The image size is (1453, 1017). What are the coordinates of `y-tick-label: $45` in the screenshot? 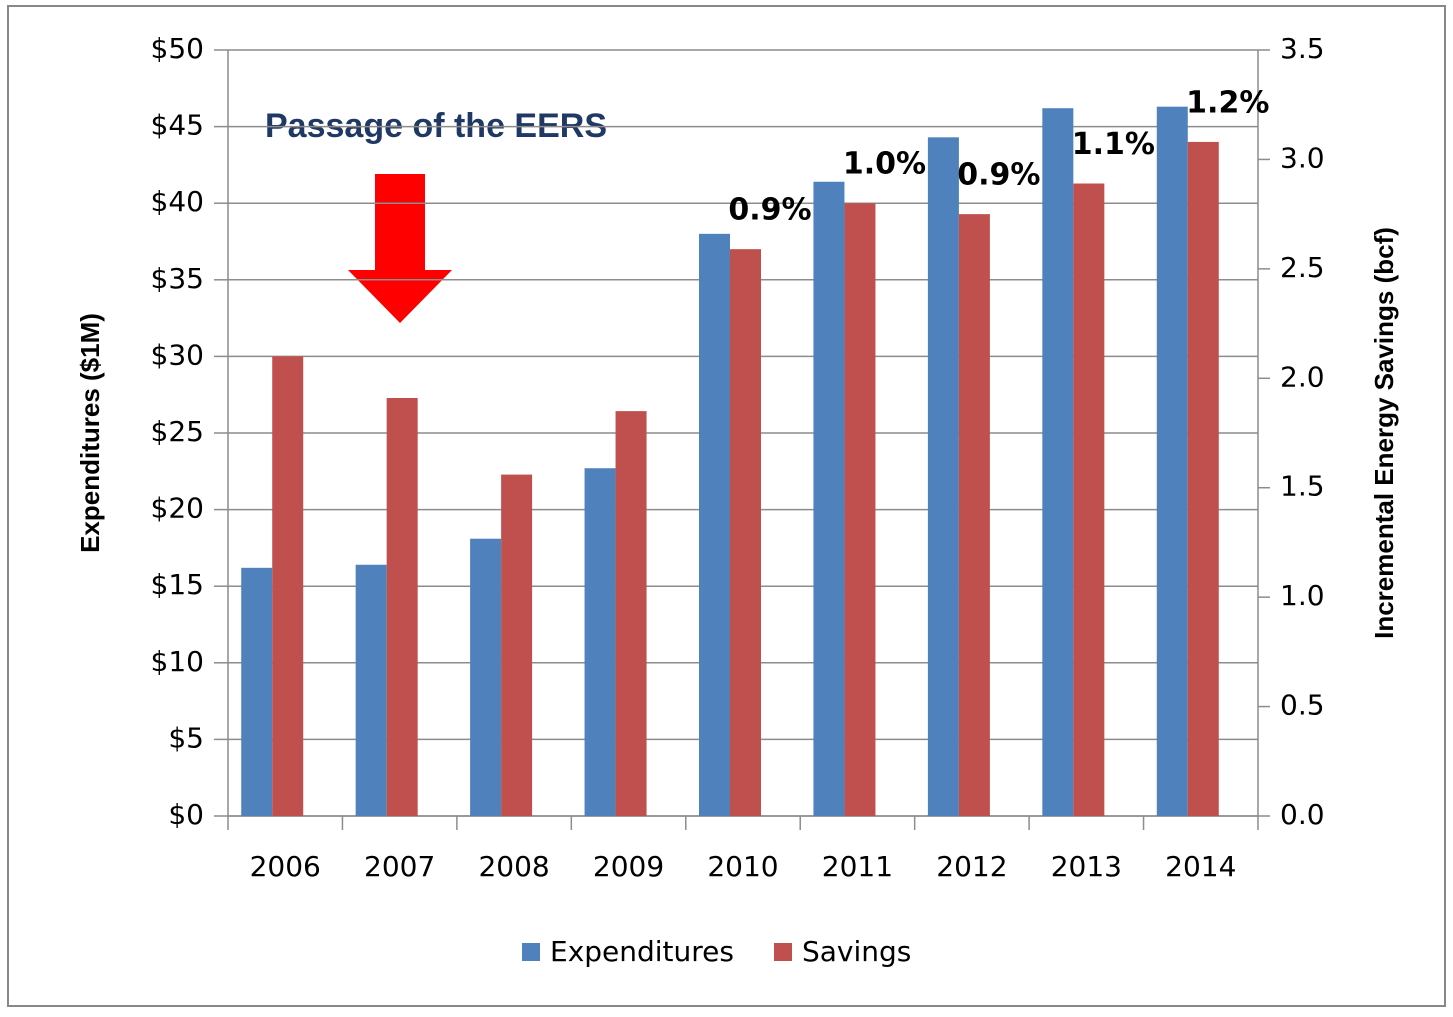 It's located at (177, 125).